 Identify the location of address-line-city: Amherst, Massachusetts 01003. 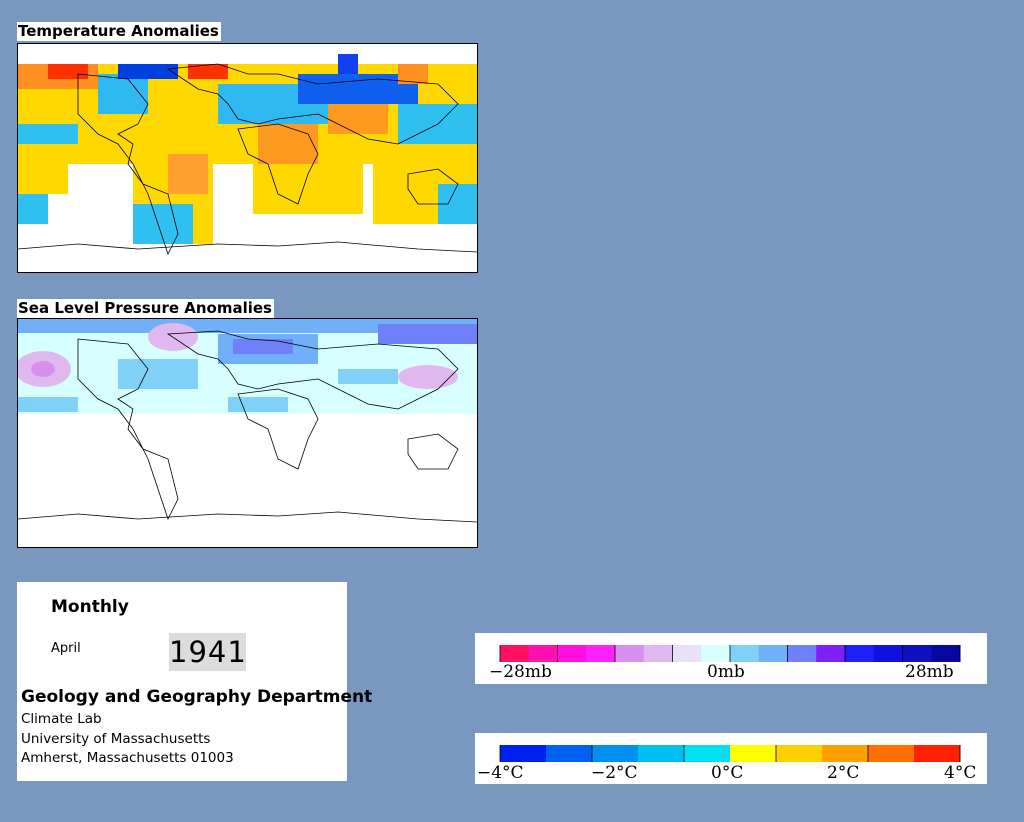
(127, 758).